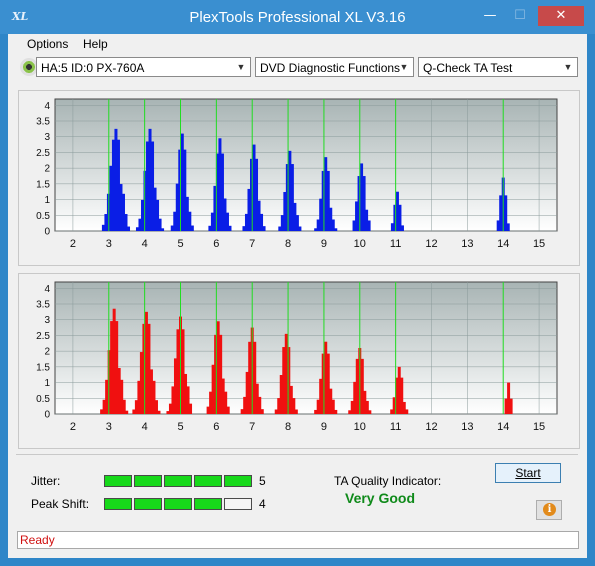 The height and width of the screenshot is (566, 595). What do you see at coordinates (520, 15) in the screenshot?
I see `maximize-button: ☐` at bounding box center [520, 15].